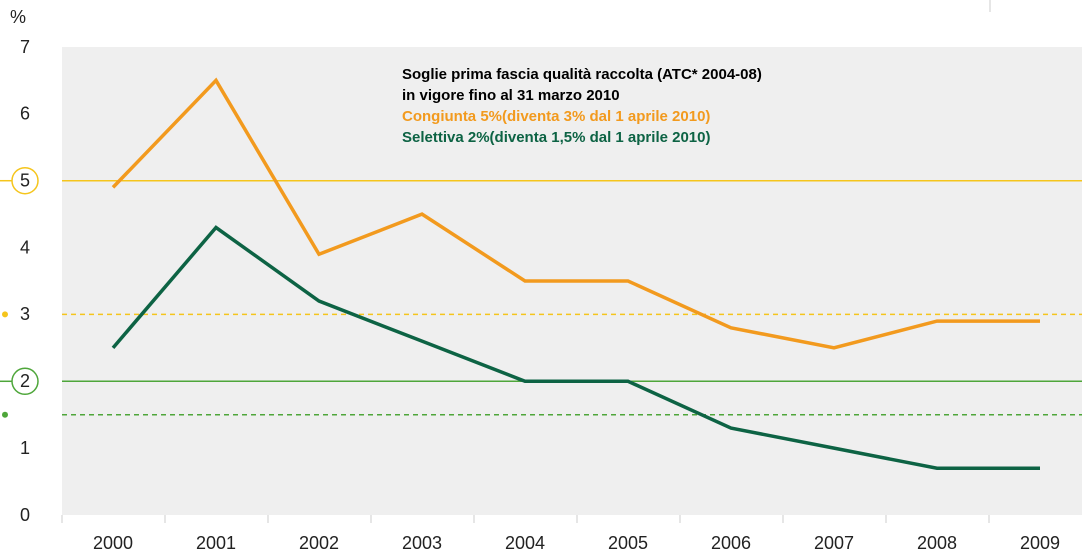 Image resolution: width=1082 pixels, height=555 pixels. I want to click on annotation: in vigore fino al 31 marzo 2010, so click(511, 95).